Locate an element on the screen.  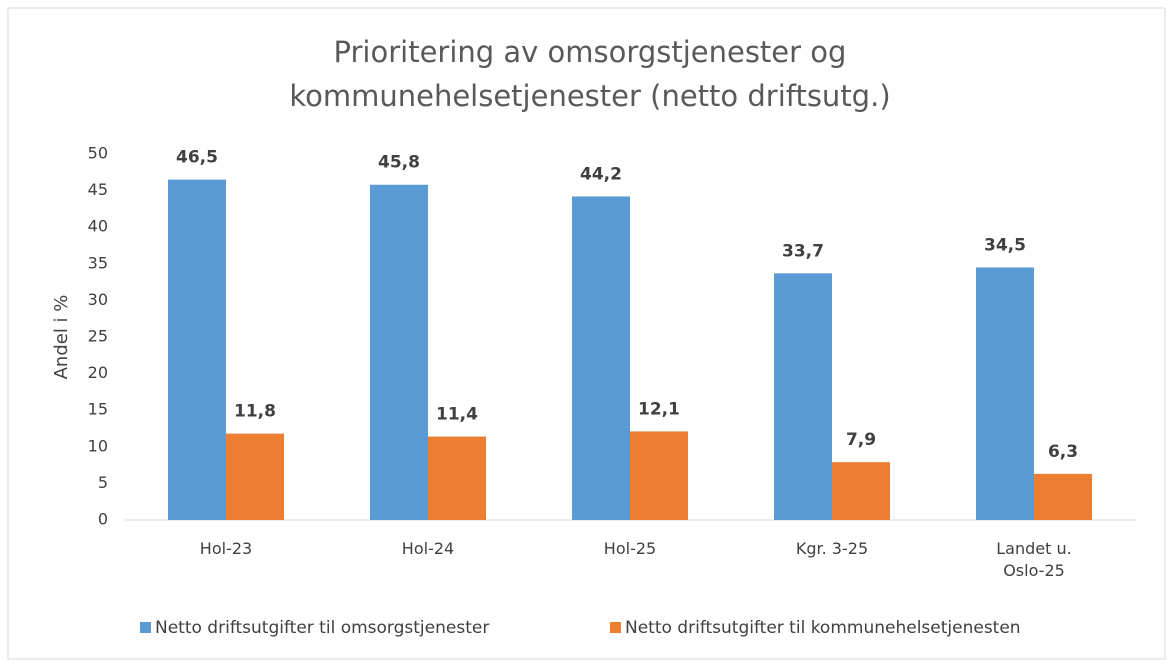
value-label: 7,9 is located at coordinates (861, 440).